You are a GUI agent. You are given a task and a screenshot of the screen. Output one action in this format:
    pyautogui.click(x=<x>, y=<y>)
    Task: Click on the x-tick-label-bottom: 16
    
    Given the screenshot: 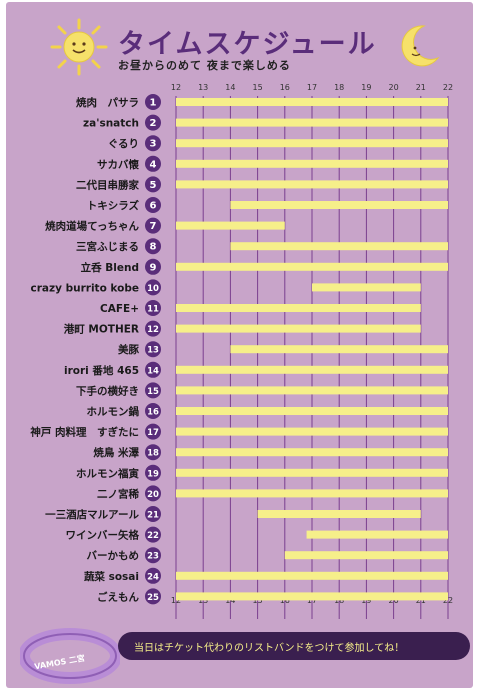 What is the action you would take?
    pyautogui.click(x=285, y=600)
    